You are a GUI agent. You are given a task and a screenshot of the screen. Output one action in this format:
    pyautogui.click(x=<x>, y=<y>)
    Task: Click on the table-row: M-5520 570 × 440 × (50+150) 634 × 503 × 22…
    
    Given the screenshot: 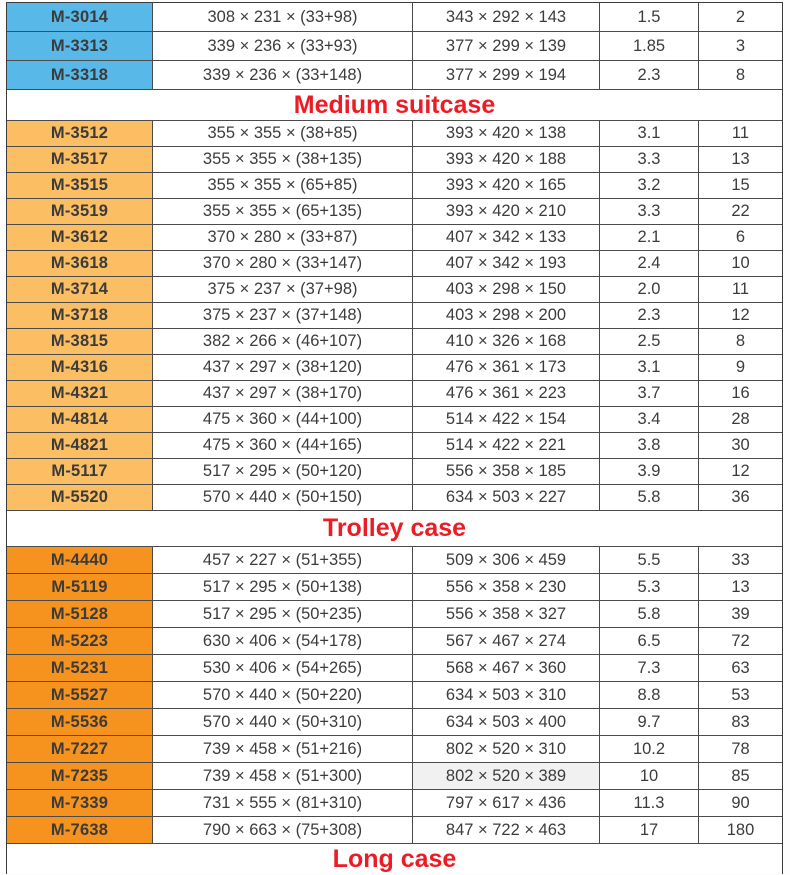 What is the action you would take?
    pyautogui.click(x=394, y=498)
    